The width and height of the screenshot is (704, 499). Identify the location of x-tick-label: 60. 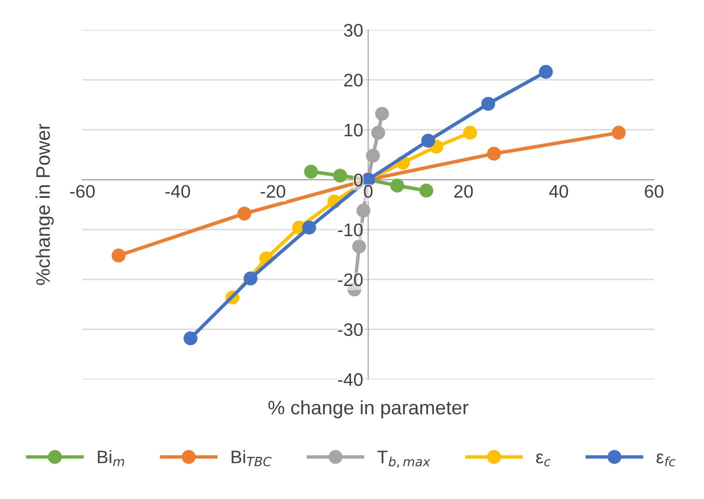
(654, 191).